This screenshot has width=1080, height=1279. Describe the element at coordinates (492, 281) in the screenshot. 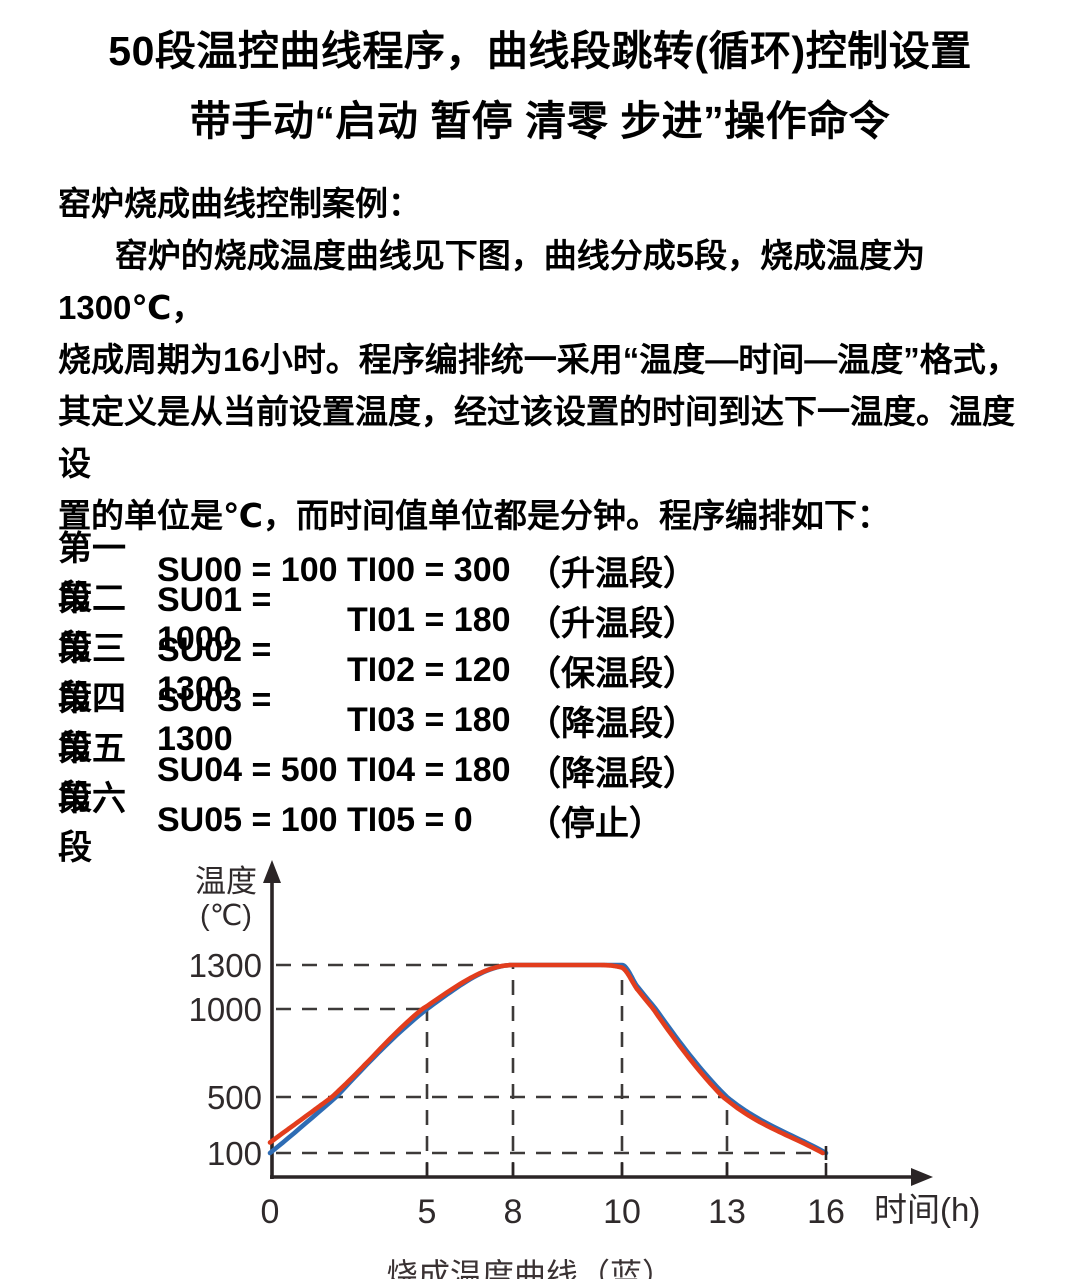

I see `paragraph-line: 窑炉的烧成温度曲线见下图，曲线分成5段，烧成温度为1300℃，` at that location.